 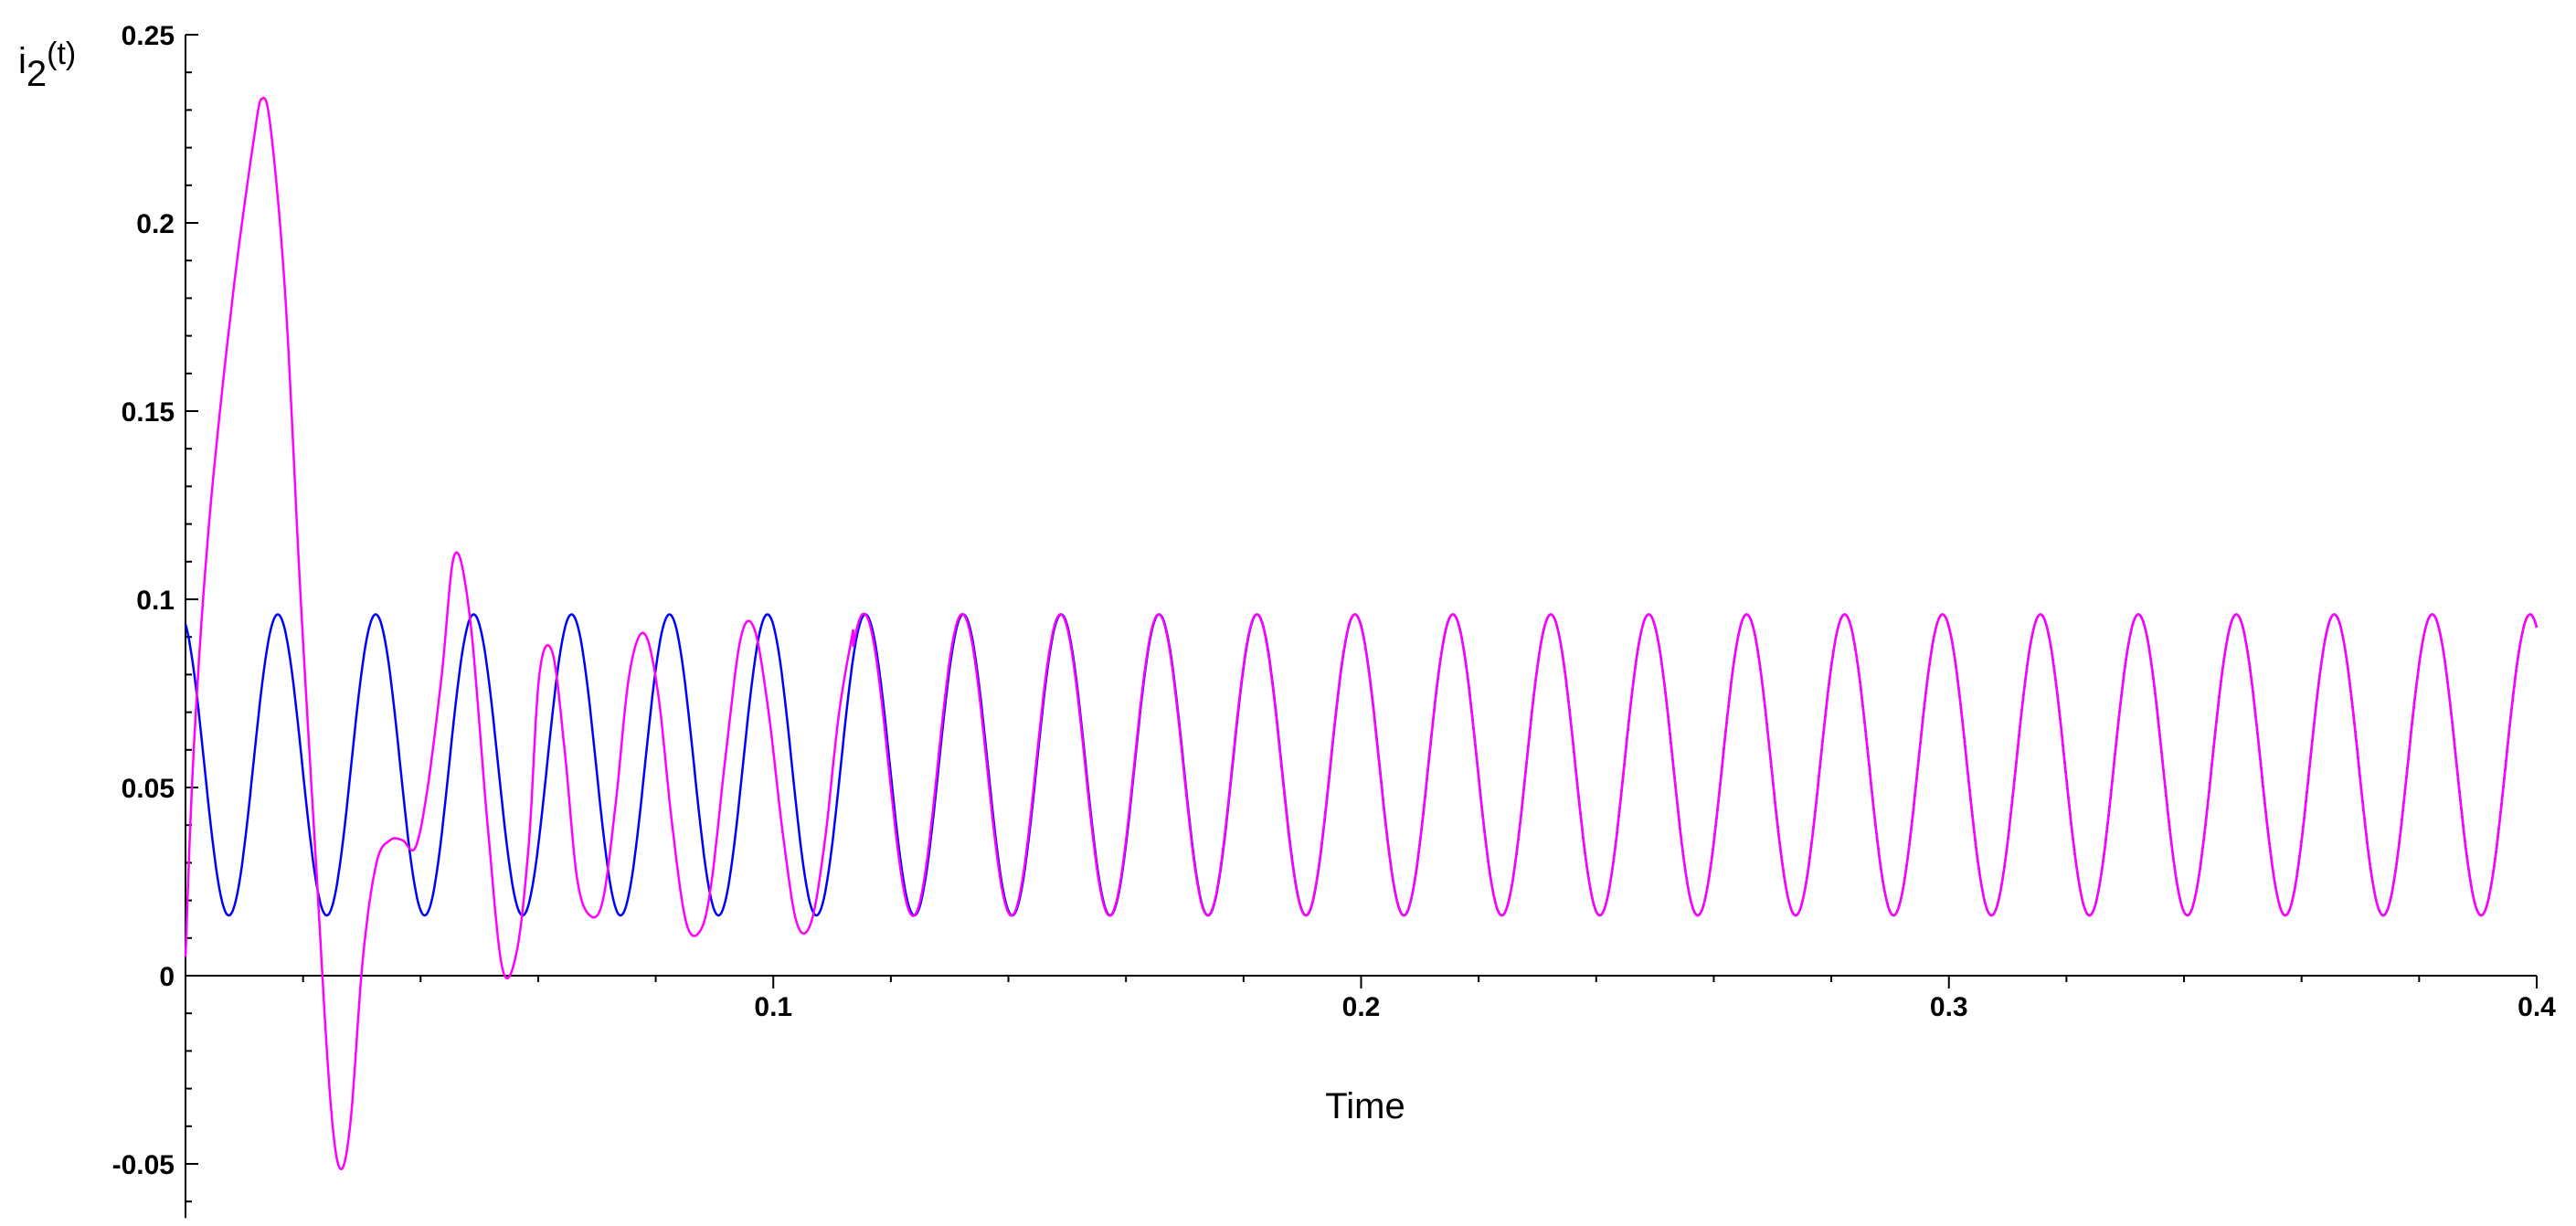 I want to click on y-axis-label-suffix: (t), so click(x=61, y=54).